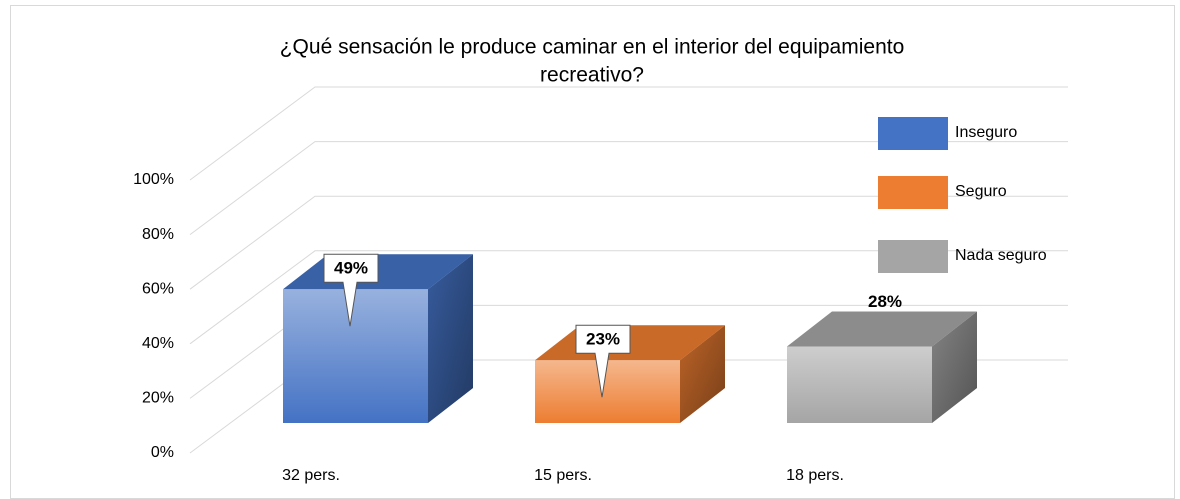 The image size is (1180, 499). What do you see at coordinates (592, 75) in the screenshot?
I see `chart-title: recreativo?` at bounding box center [592, 75].